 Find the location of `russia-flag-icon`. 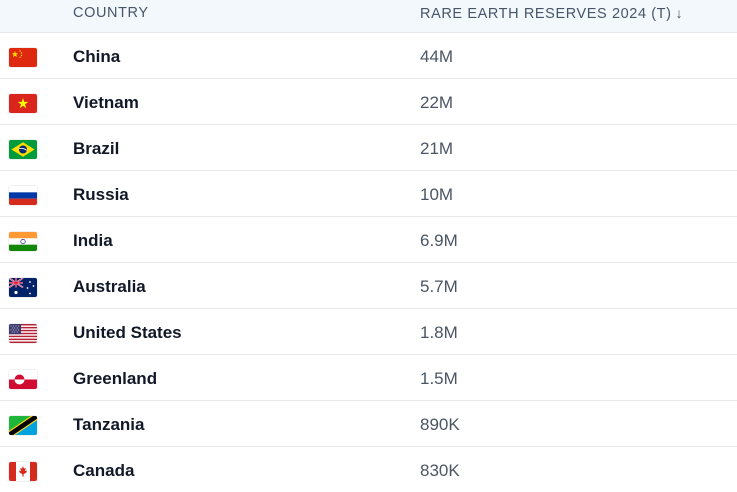

russia-flag-icon is located at coordinates (23, 195).